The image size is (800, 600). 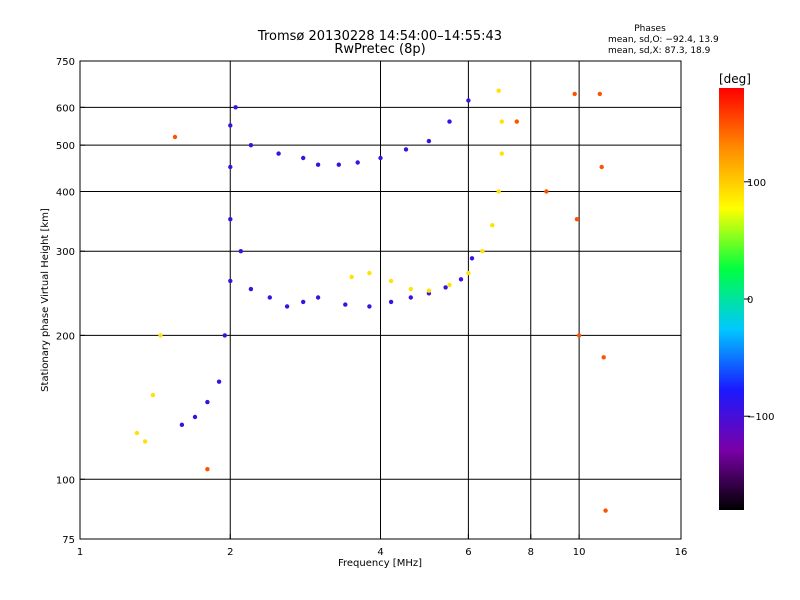 What do you see at coordinates (68, 540) in the screenshot?
I see `y-tick-label: 75` at bounding box center [68, 540].